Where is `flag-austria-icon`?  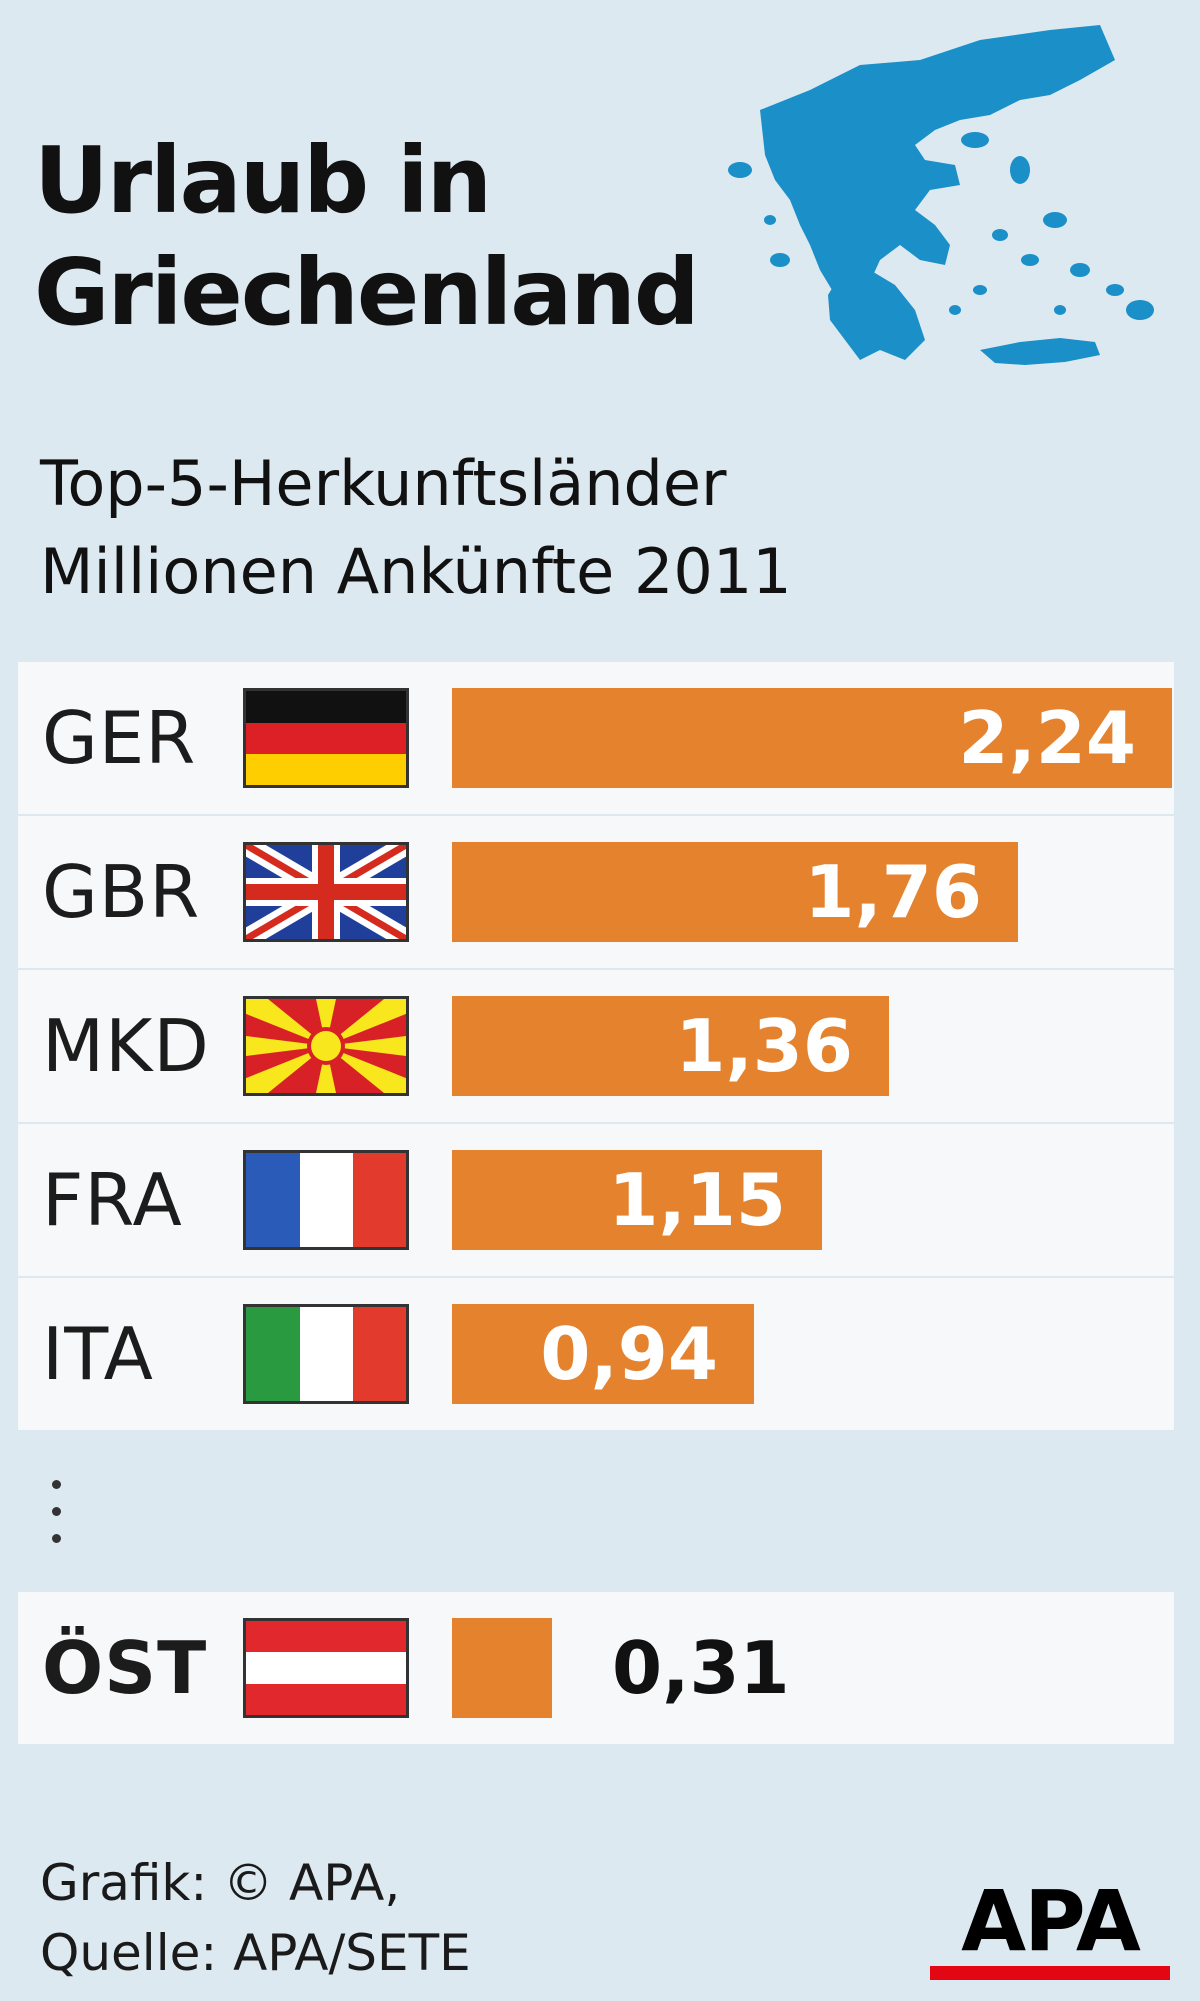 flag-austria-icon is located at coordinates (326, 1668).